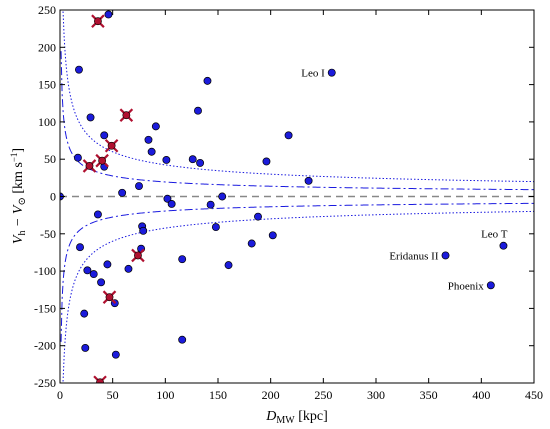 The image size is (550, 429). I want to click on x-tick-label: 350, so click(429, 395).